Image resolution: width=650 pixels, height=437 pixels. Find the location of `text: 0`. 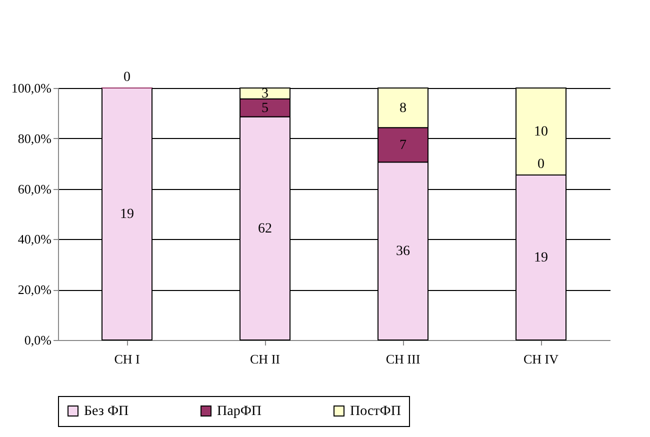

text: 0 is located at coordinates (127, 77).